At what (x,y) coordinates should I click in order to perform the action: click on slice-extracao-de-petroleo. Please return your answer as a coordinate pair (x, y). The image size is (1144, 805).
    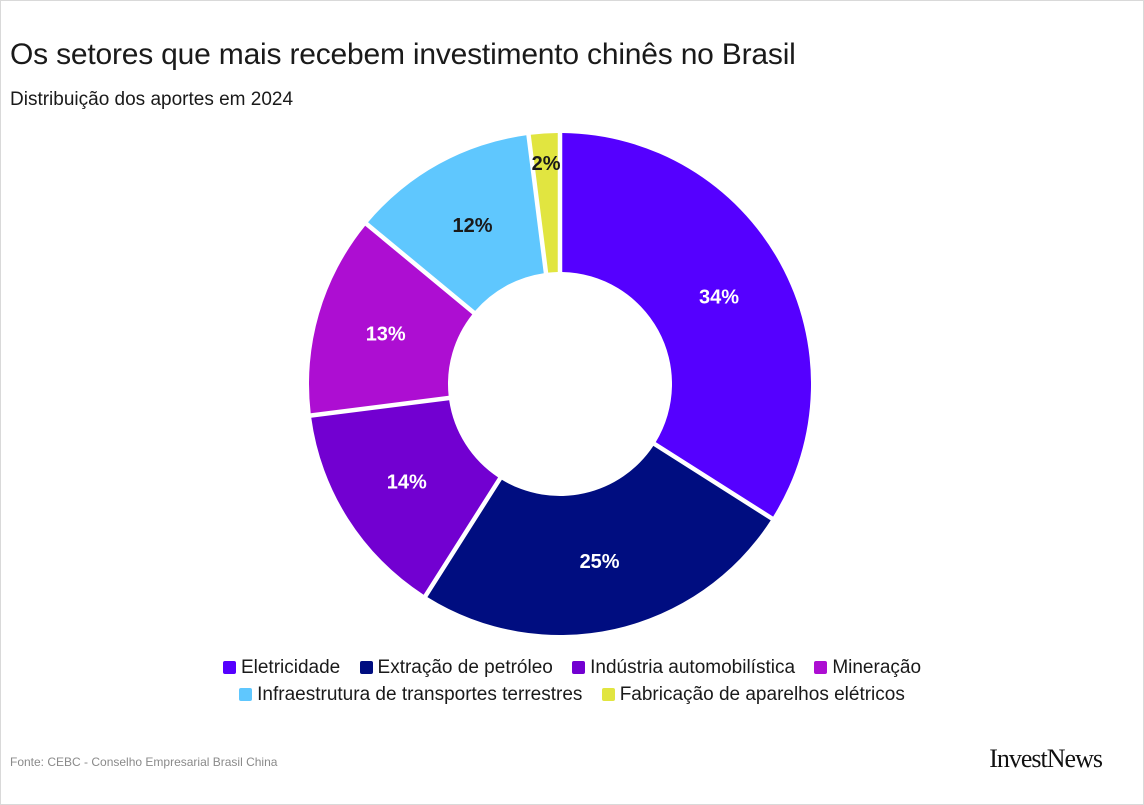
    Looking at the image, I should click on (599, 540).